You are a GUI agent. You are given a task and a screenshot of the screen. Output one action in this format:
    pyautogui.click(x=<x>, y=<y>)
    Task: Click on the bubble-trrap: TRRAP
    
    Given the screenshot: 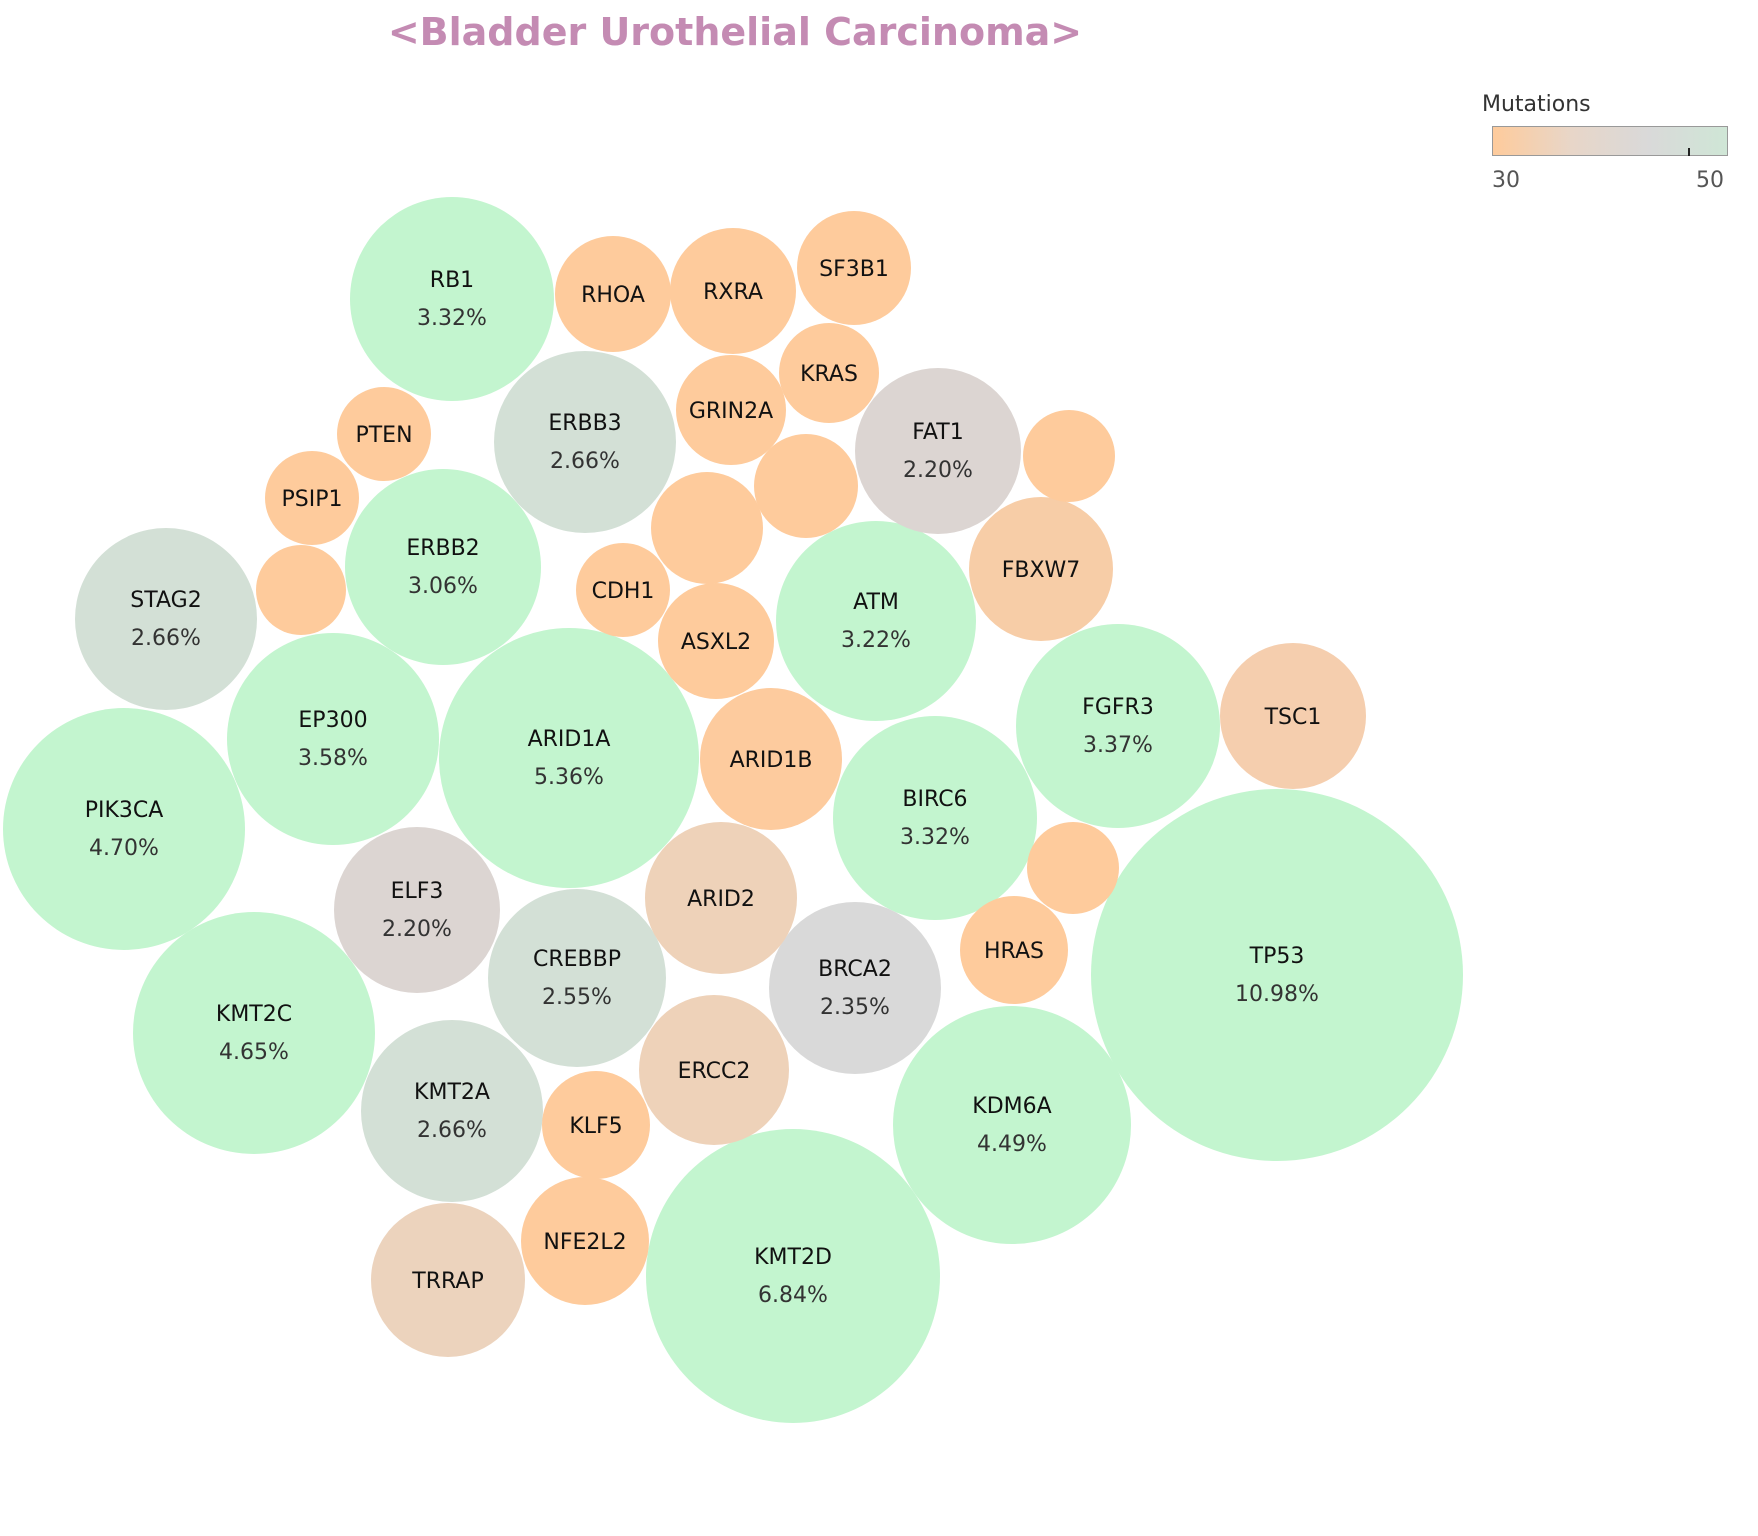 What is the action you would take?
    pyautogui.click(x=448, y=1280)
    